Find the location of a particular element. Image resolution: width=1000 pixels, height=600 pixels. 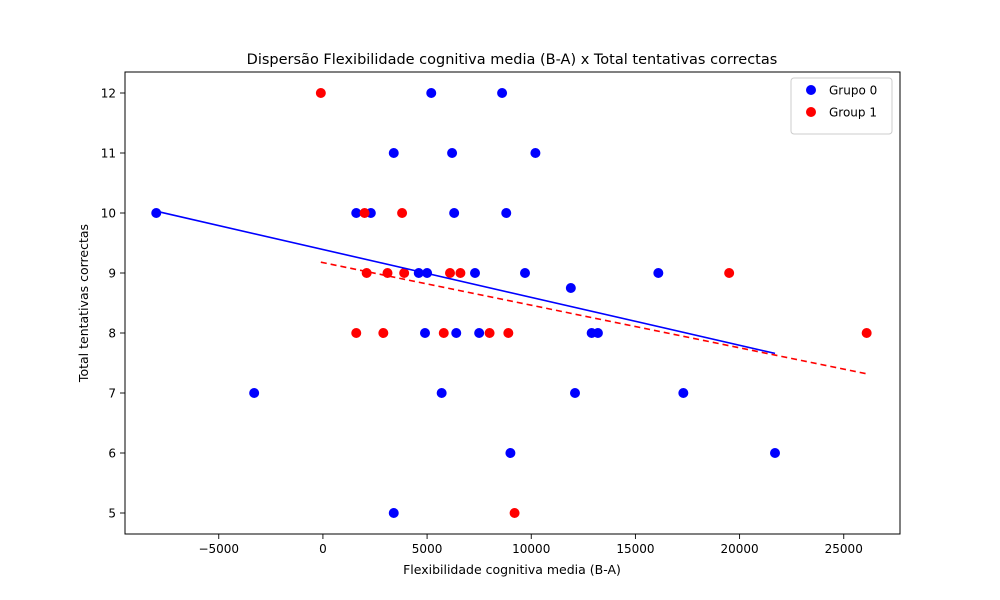

y-tick-label: 6 is located at coordinates (112, 454).